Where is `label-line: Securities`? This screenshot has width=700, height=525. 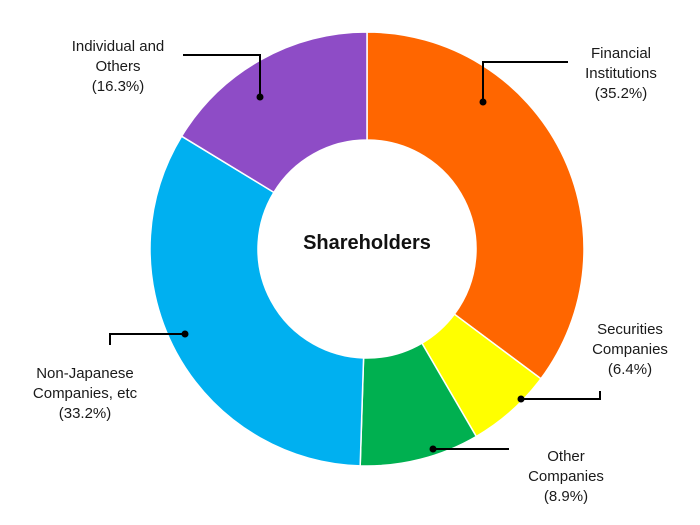
label-line: Securities is located at coordinates (630, 329).